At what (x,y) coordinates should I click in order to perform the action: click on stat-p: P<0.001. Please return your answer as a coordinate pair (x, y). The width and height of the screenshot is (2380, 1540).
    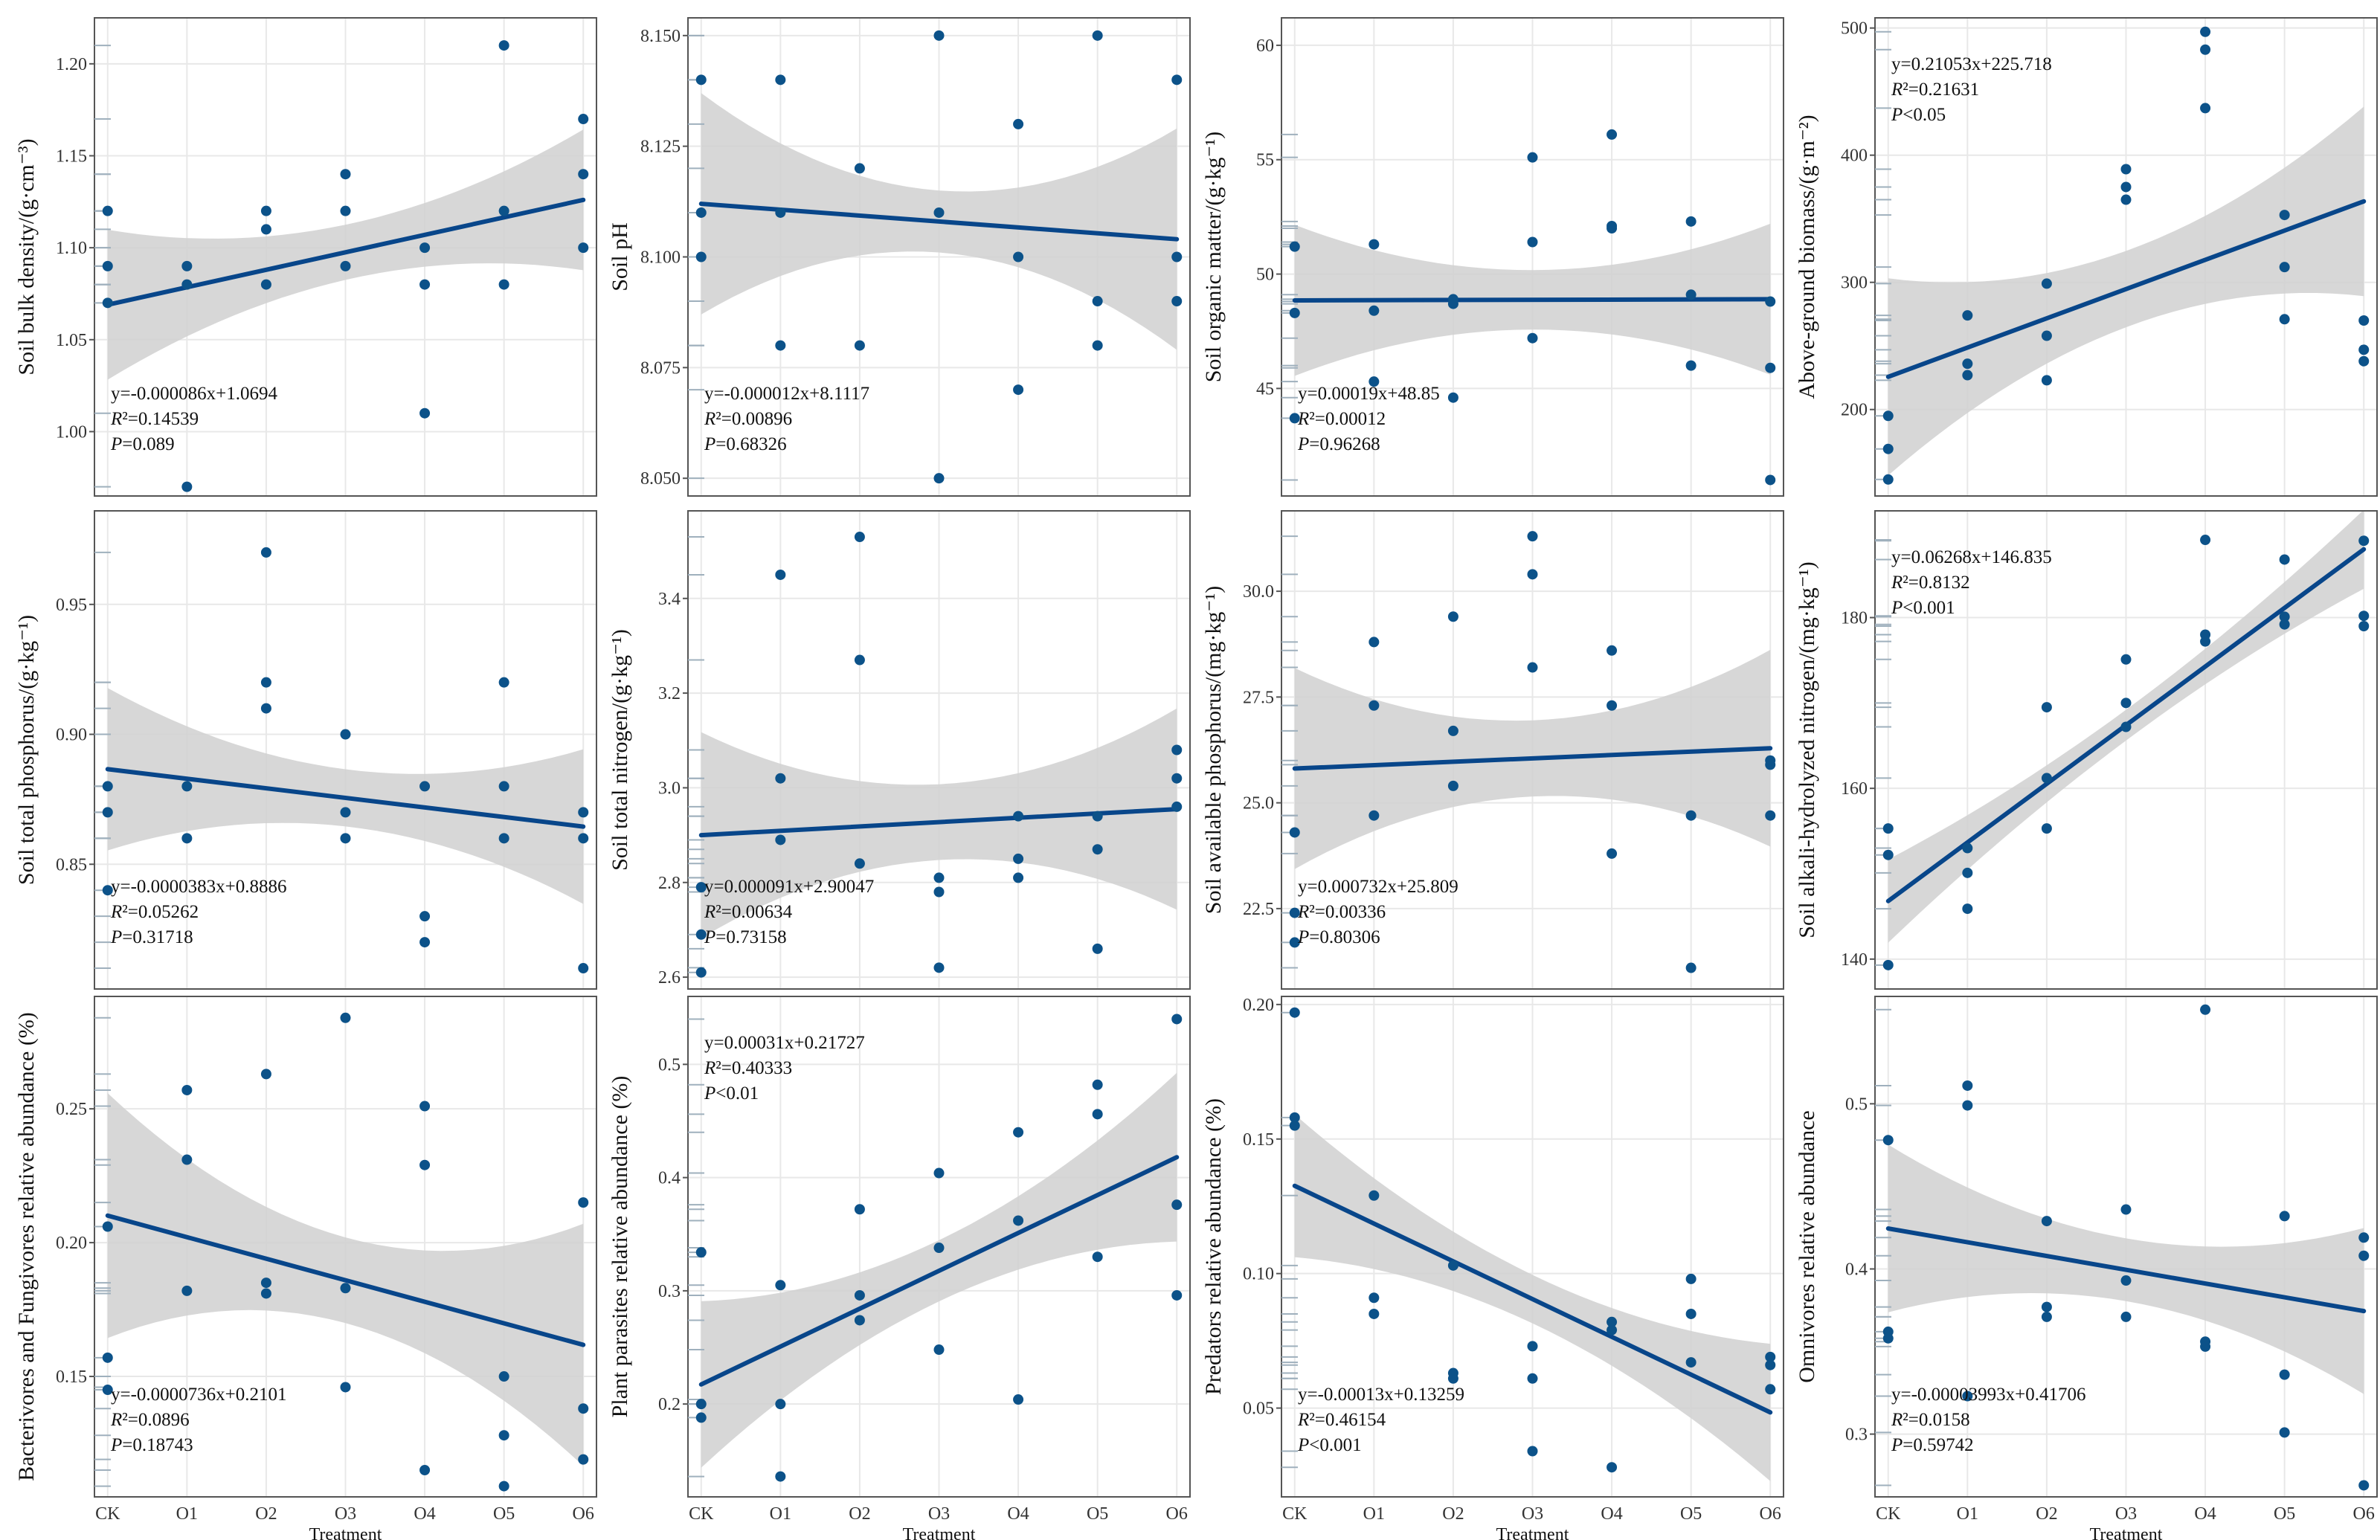
    Looking at the image, I should click on (1923, 608).